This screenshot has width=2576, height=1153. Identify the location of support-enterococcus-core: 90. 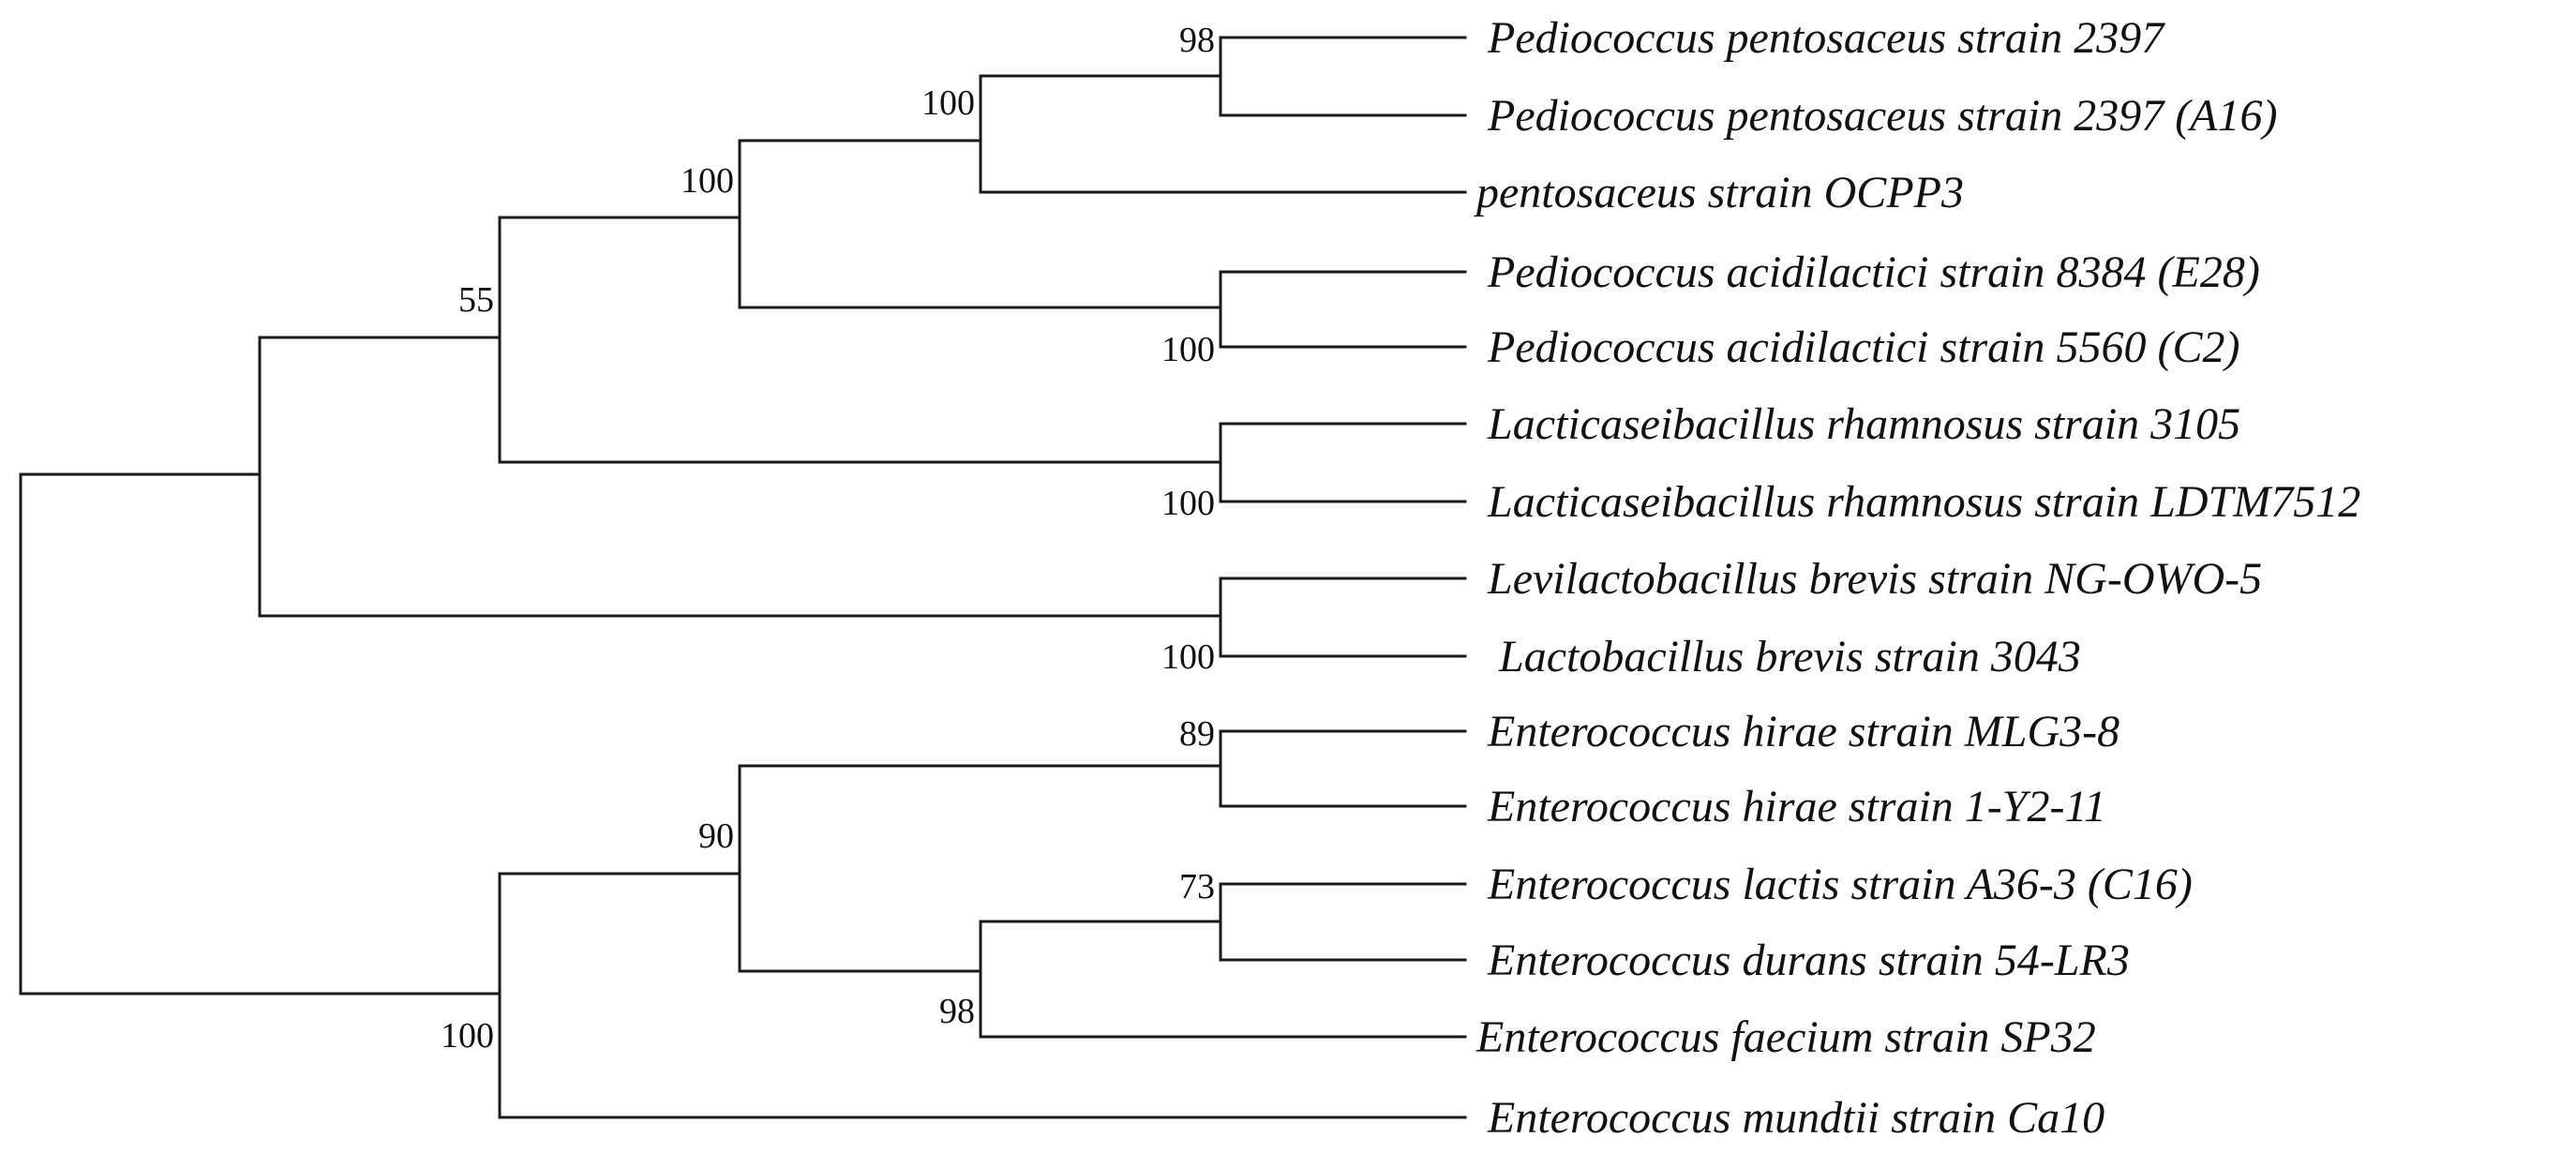
(716, 836).